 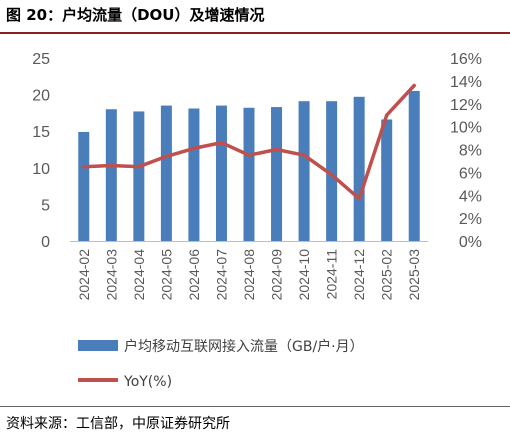 What do you see at coordinates (194, 275) in the screenshot?
I see `x-tick-label: 2024-06` at bounding box center [194, 275].